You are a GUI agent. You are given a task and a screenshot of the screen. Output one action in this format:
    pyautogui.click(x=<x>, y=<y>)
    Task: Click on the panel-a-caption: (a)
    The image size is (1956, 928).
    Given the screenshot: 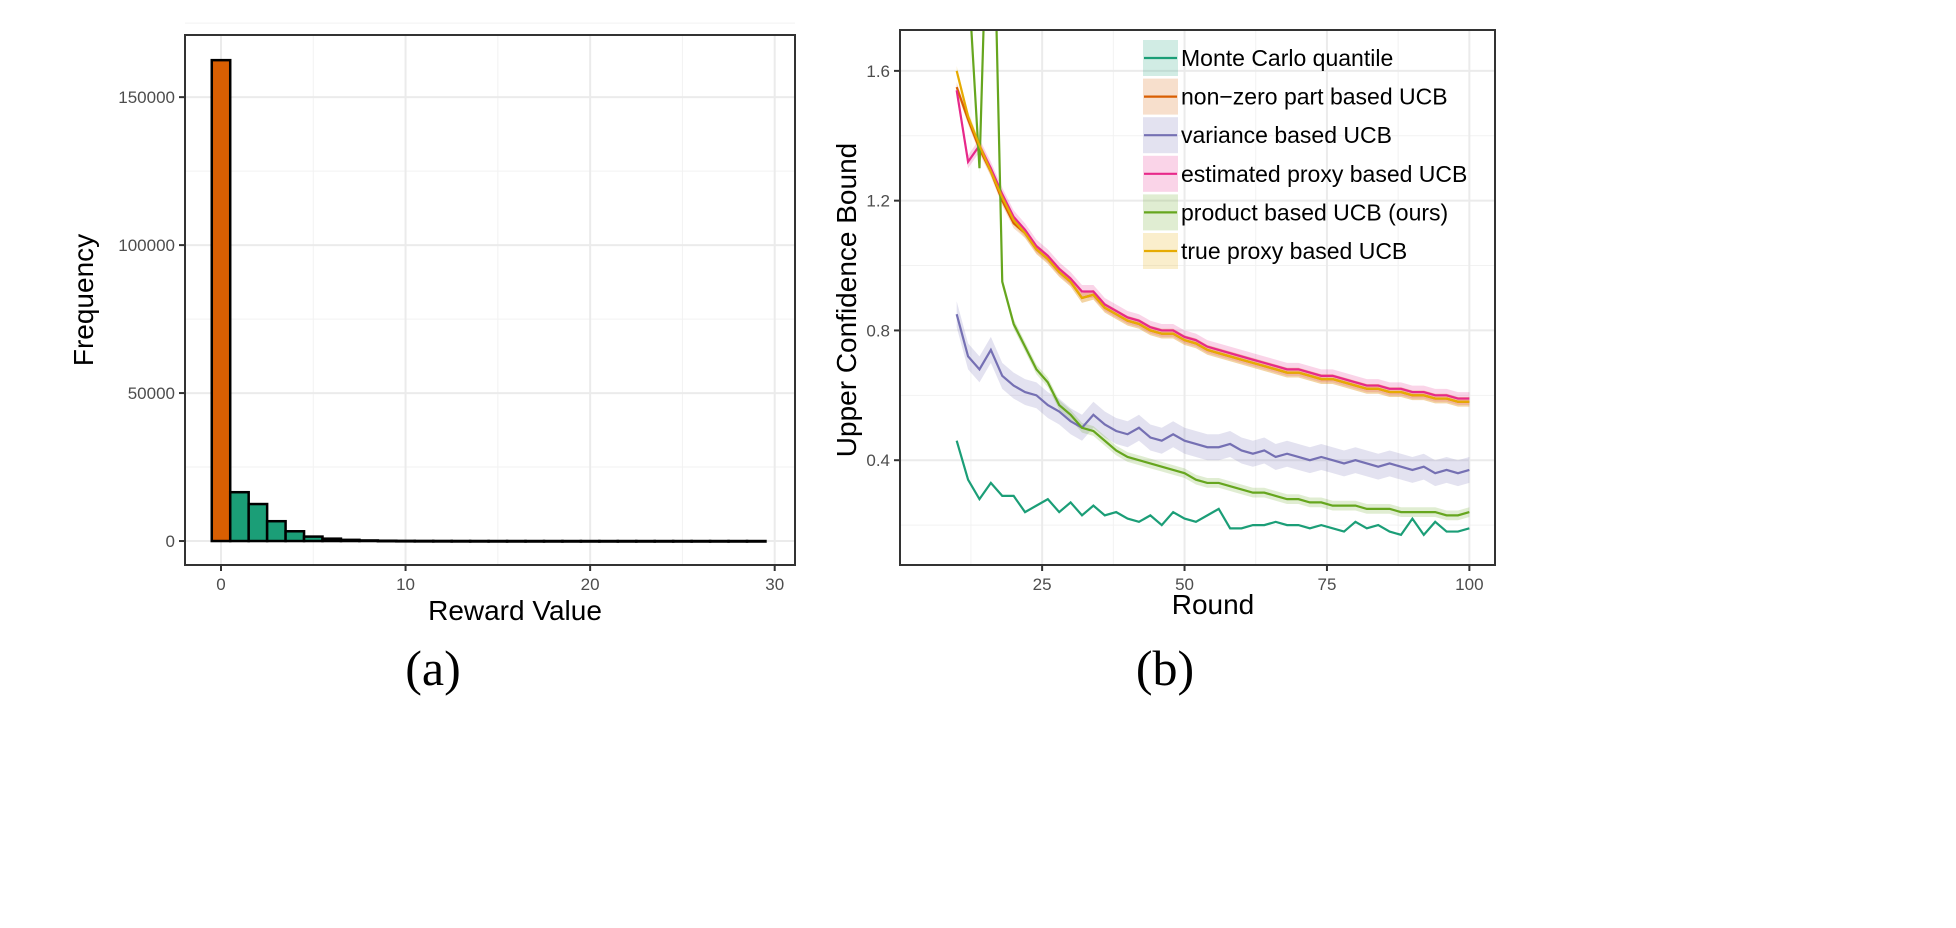 What is the action you would take?
    pyautogui.click(x=433, y=668)
    